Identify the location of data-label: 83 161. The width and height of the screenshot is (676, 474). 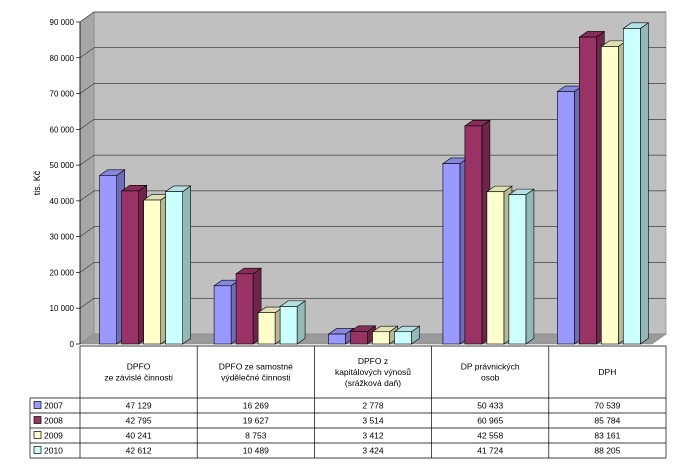
(607, 436).